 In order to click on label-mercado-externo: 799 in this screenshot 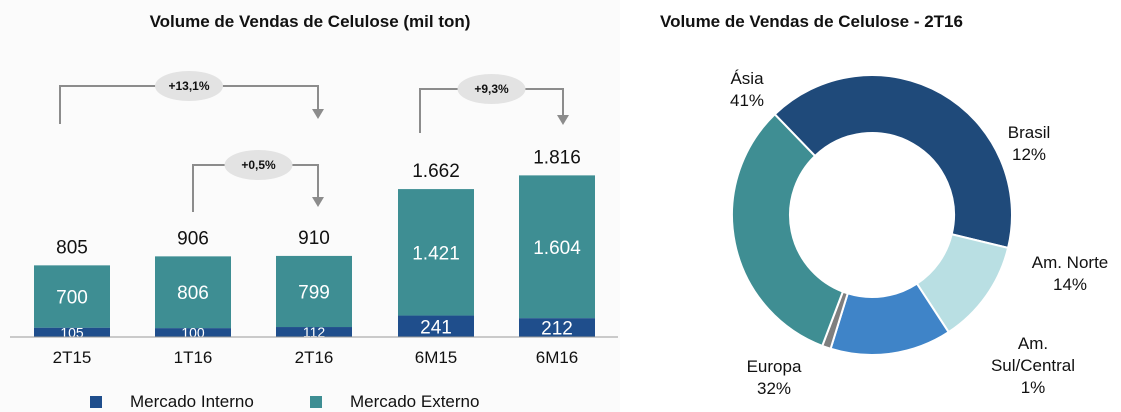, I will do `click(314, 292)`.